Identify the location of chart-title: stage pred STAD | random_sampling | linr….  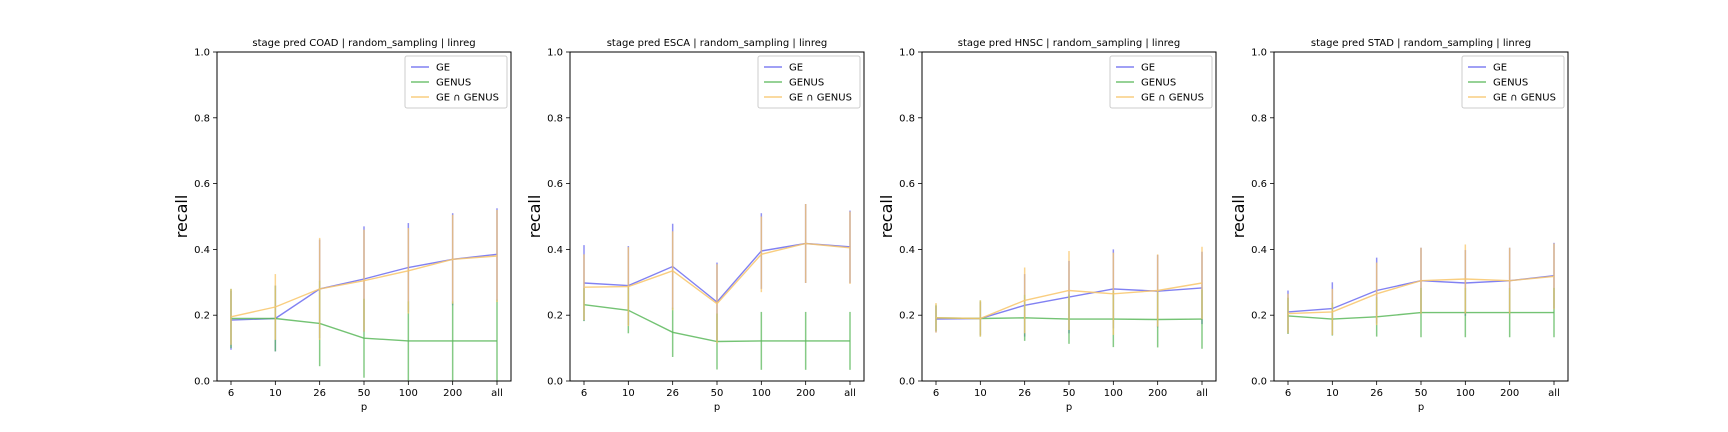
(1421, 43).